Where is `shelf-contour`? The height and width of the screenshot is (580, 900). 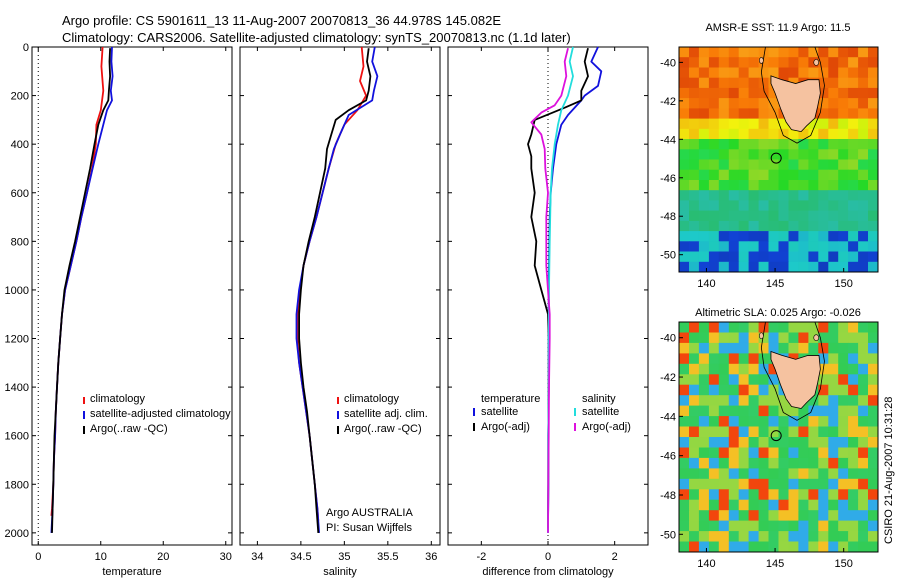 shelf-contour is located at coordinates (792, 371).